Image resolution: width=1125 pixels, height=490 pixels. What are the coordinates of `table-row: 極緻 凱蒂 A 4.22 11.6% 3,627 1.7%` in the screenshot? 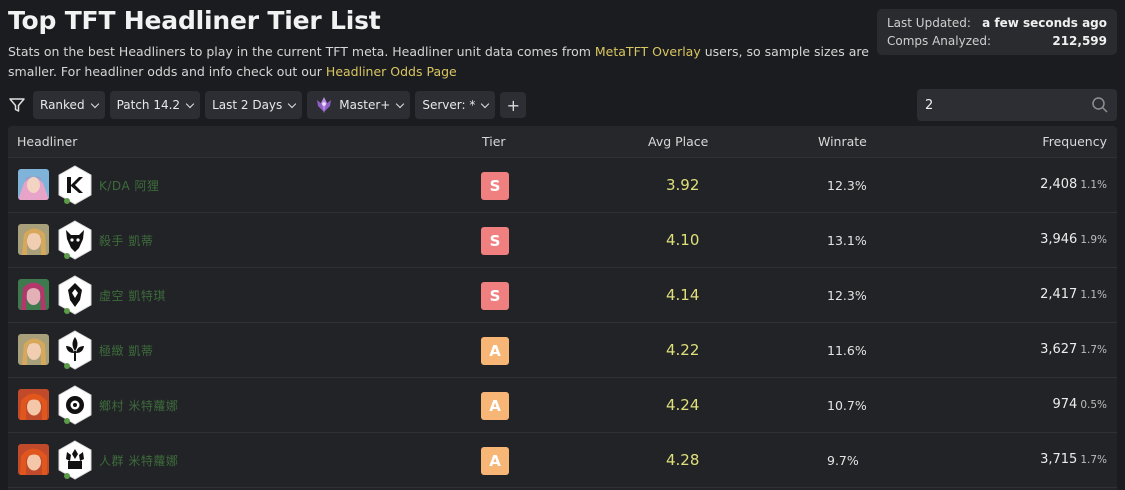 It's located at (562, 350).